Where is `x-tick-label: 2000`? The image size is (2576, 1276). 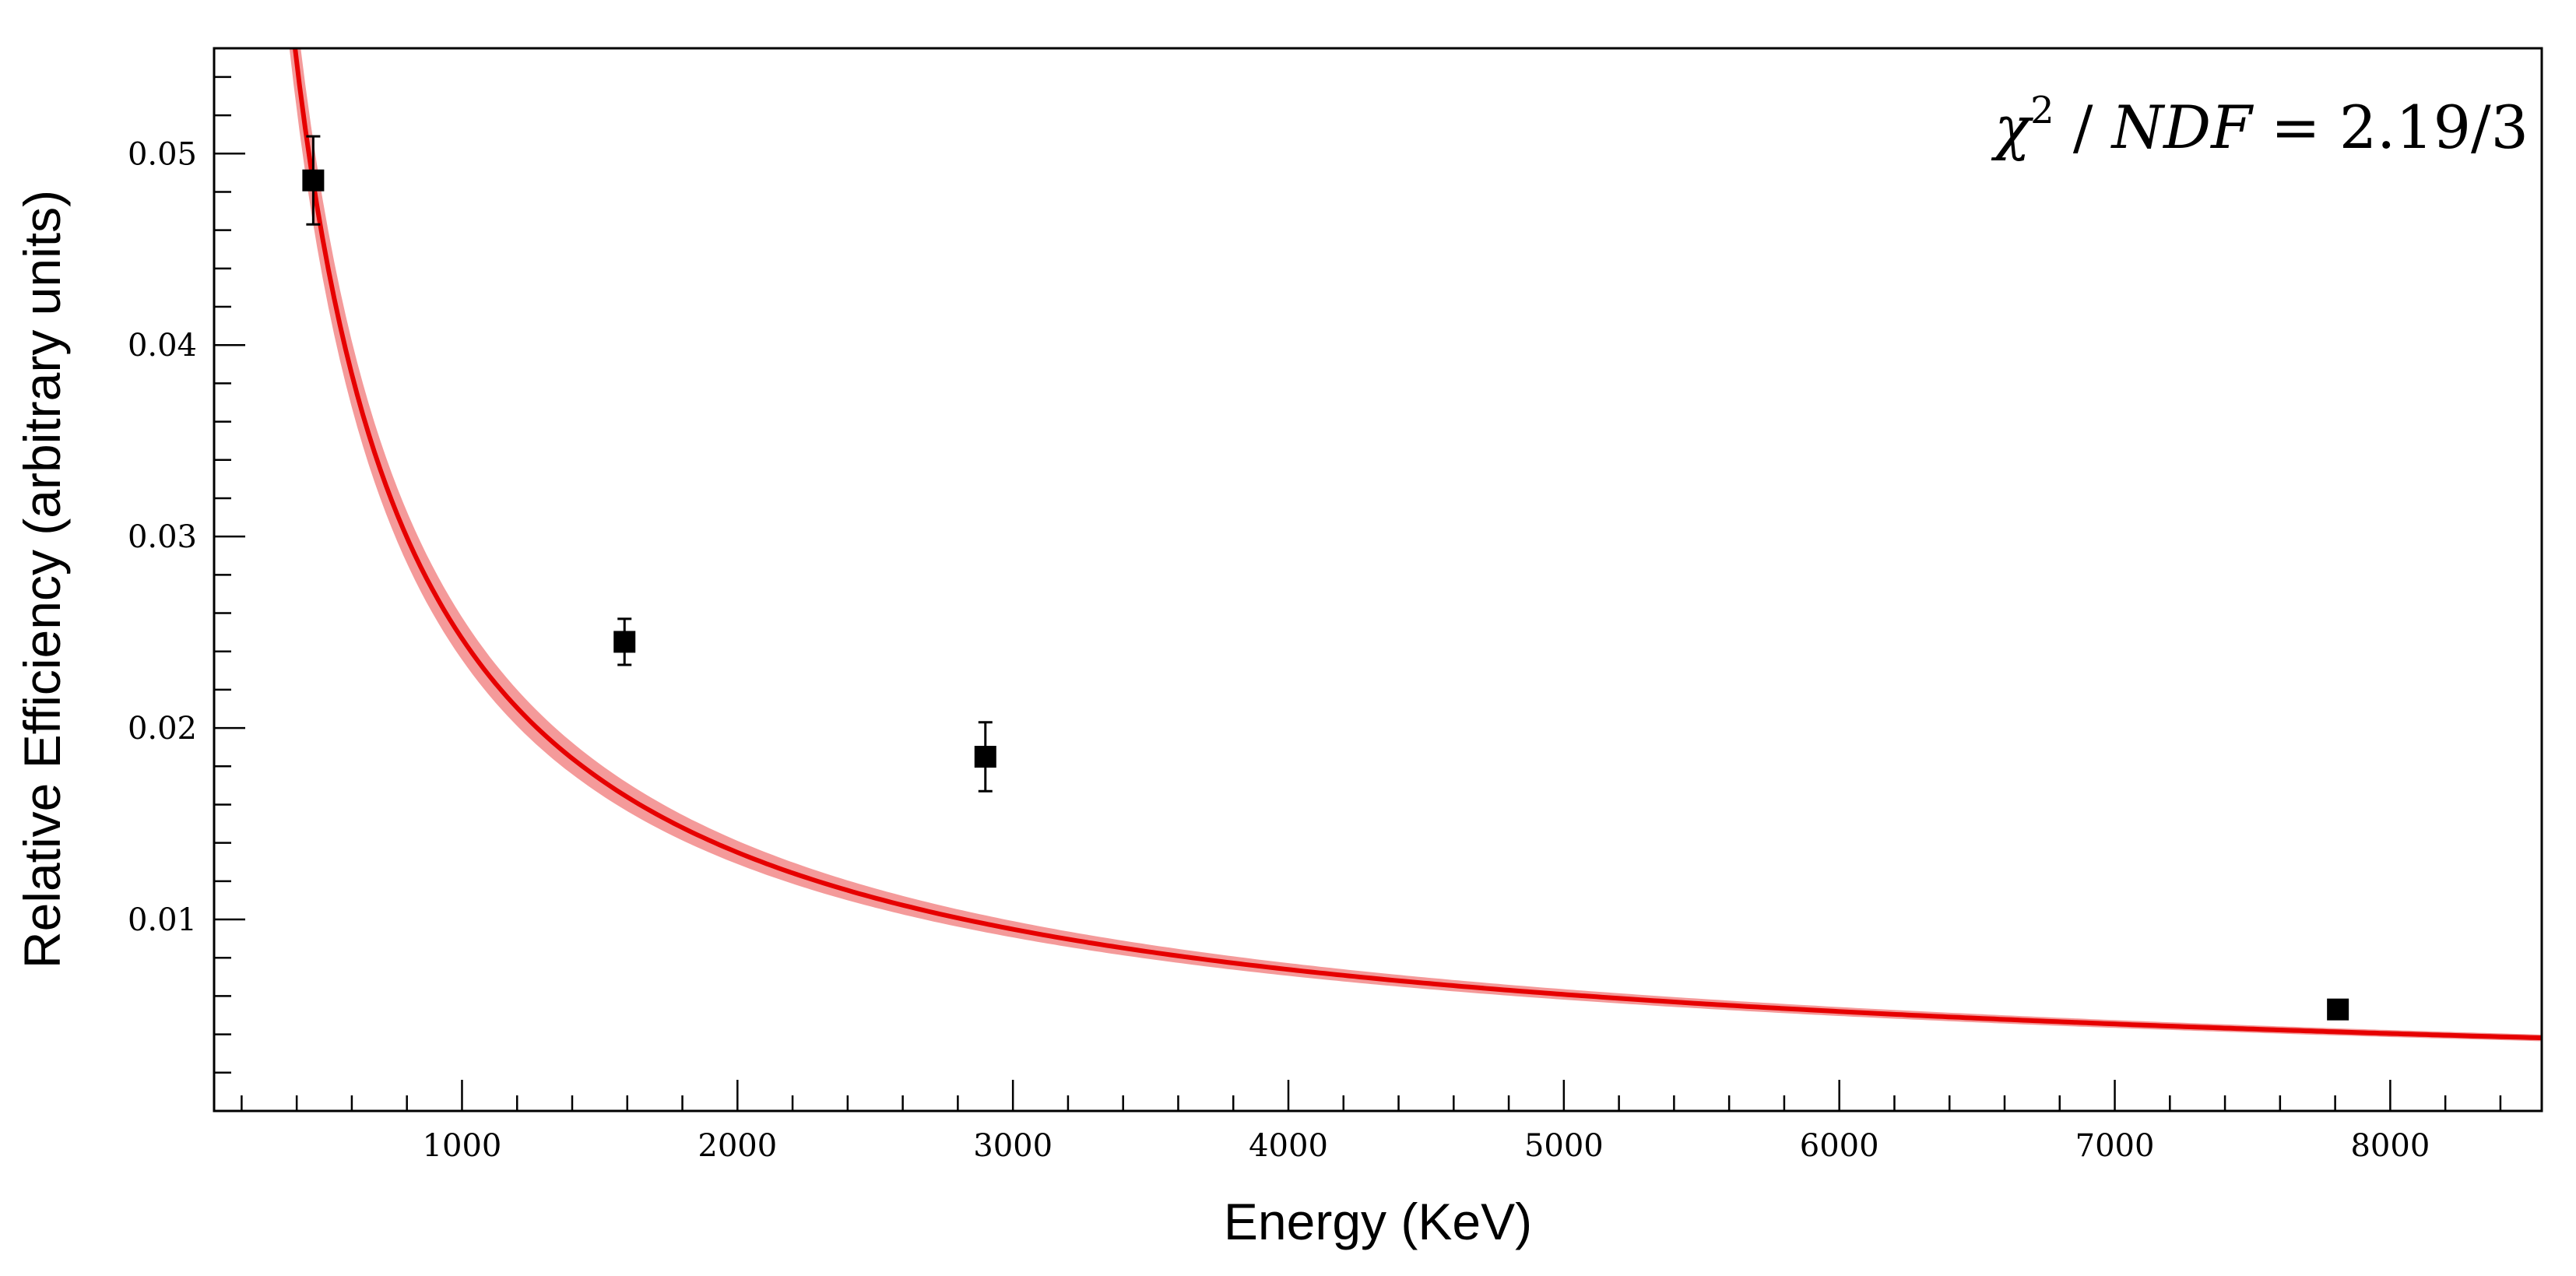
x-tick-label: 2000 is located at coordinates (737, 1146).